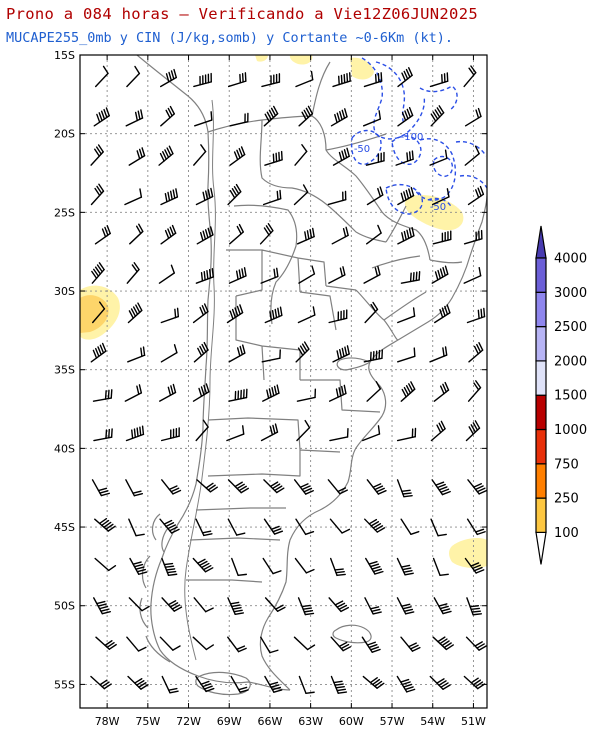 The height and width of the screenshot is (750, 600). What do you see at coordinates (64, 527) in the screenshot?
I see `lat-tick-label: 45S` at bounding box center [64, 527].